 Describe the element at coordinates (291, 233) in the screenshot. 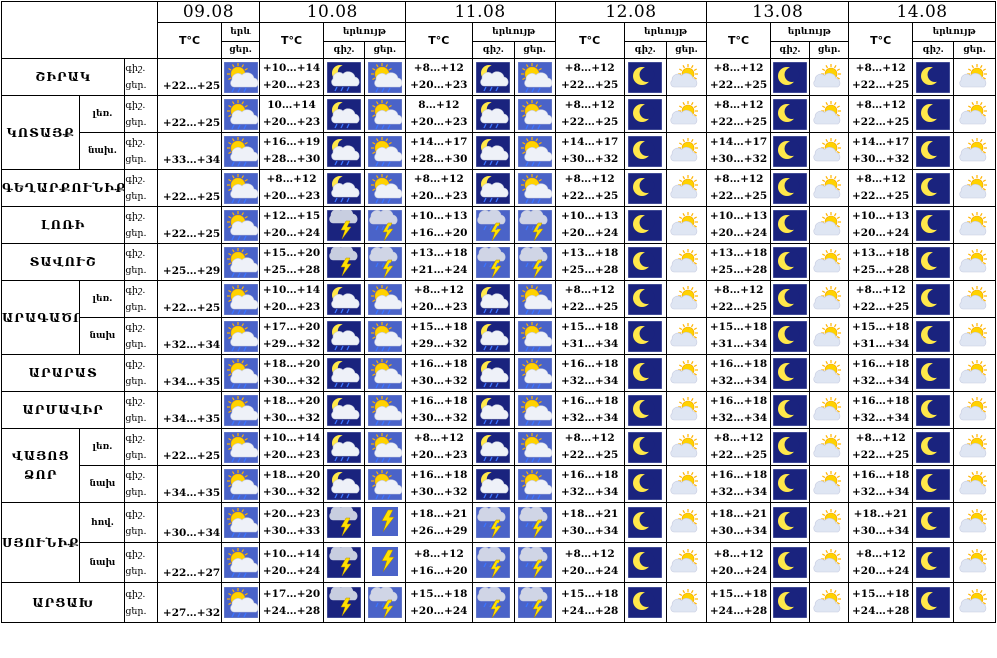

I see `day-temp: +20…+24` at that location.